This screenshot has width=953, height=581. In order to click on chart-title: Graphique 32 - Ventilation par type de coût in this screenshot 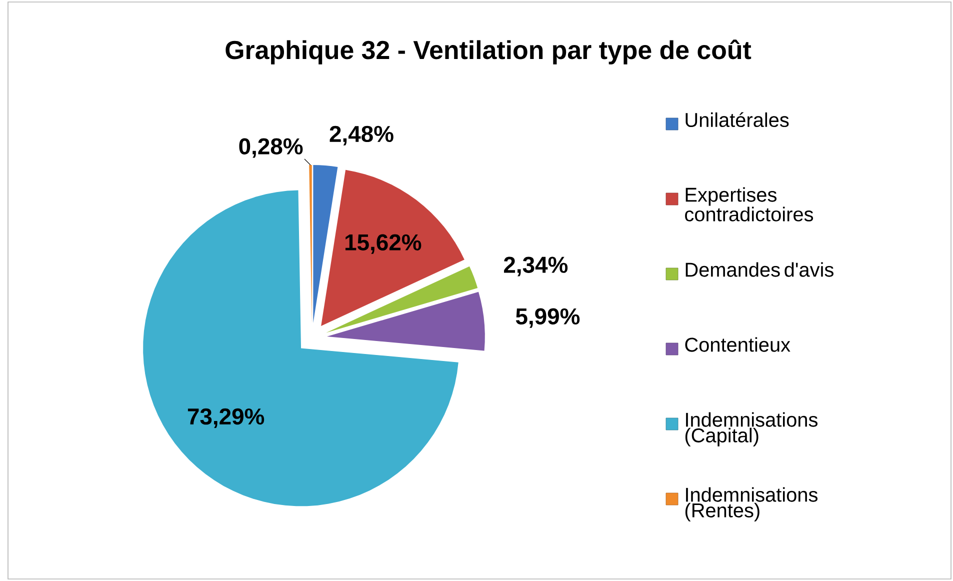, I will do `click(489, 52)`.